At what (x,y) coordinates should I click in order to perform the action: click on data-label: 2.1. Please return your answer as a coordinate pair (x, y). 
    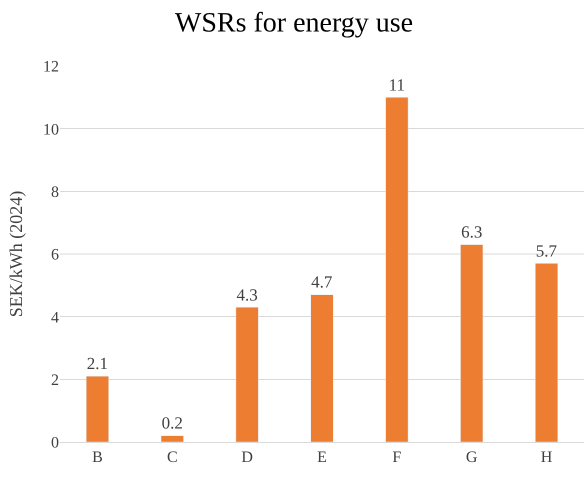
    Looking at the image, I should click on (97, 364).